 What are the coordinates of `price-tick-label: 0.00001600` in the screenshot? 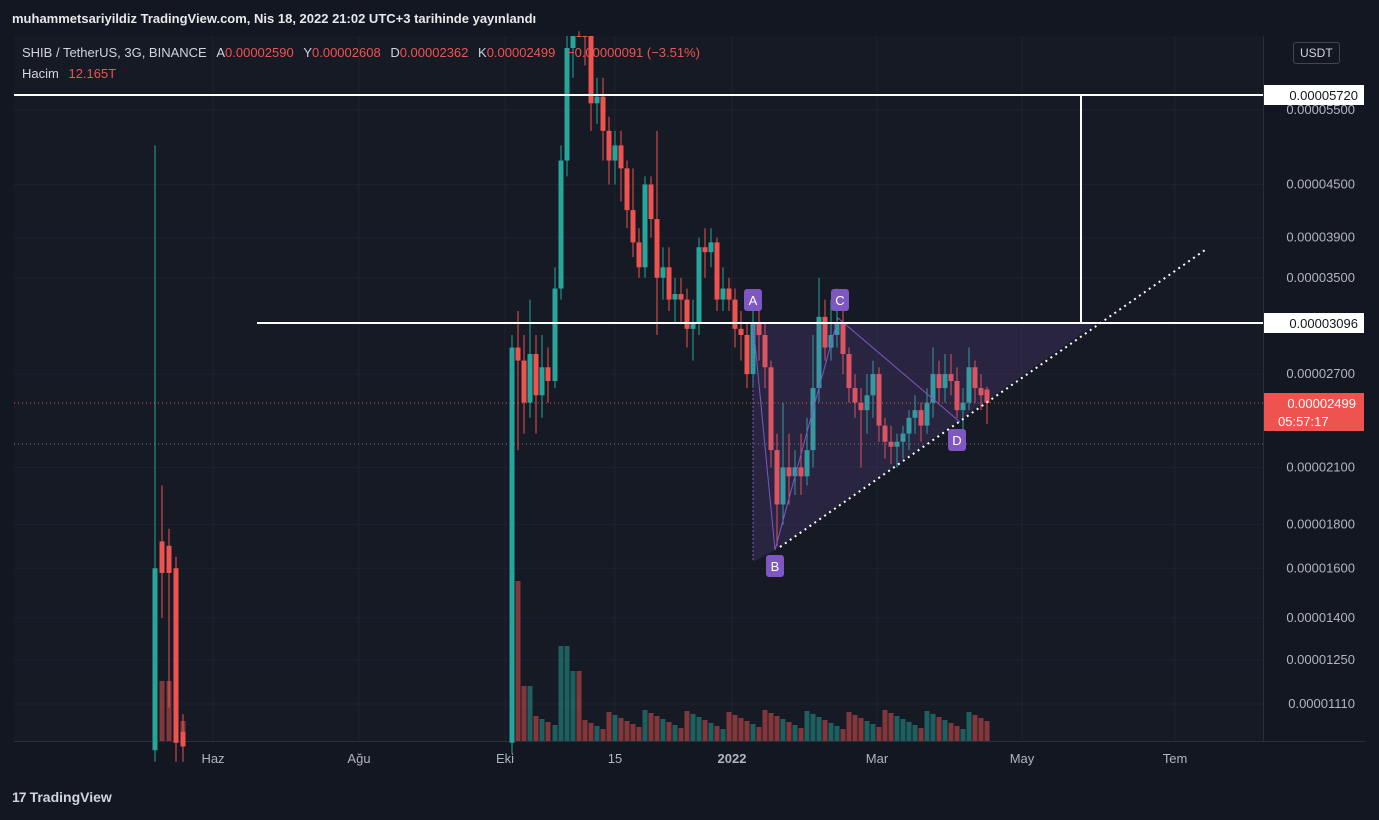 It's located at (1320, 567).